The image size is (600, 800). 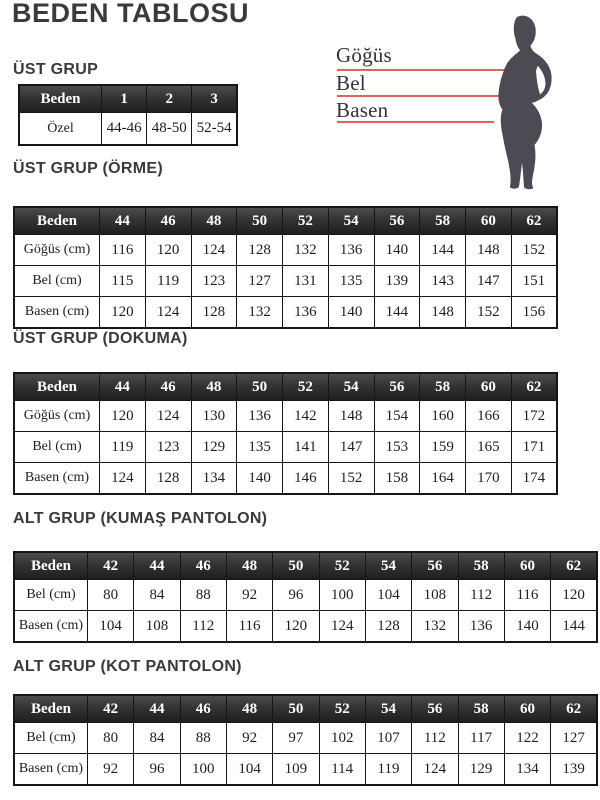 What do you see at coordinates (364, 55) in the screenshot?
I see `chest-label: Göğüs` at bounding box center [364, 55].